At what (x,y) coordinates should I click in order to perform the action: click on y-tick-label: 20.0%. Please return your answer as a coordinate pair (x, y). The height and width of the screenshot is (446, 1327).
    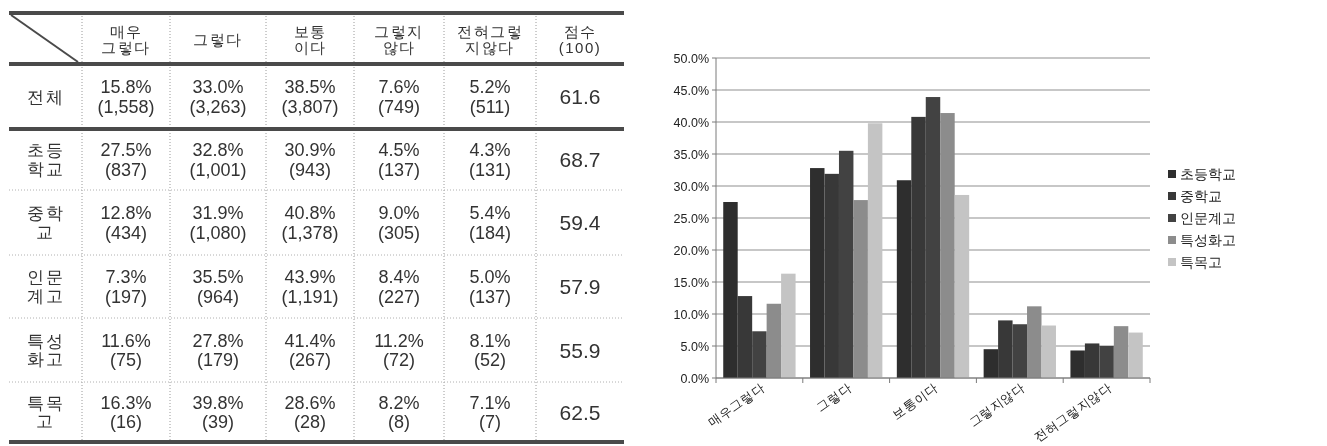
    Looking at the image, I should click on (691, 250).